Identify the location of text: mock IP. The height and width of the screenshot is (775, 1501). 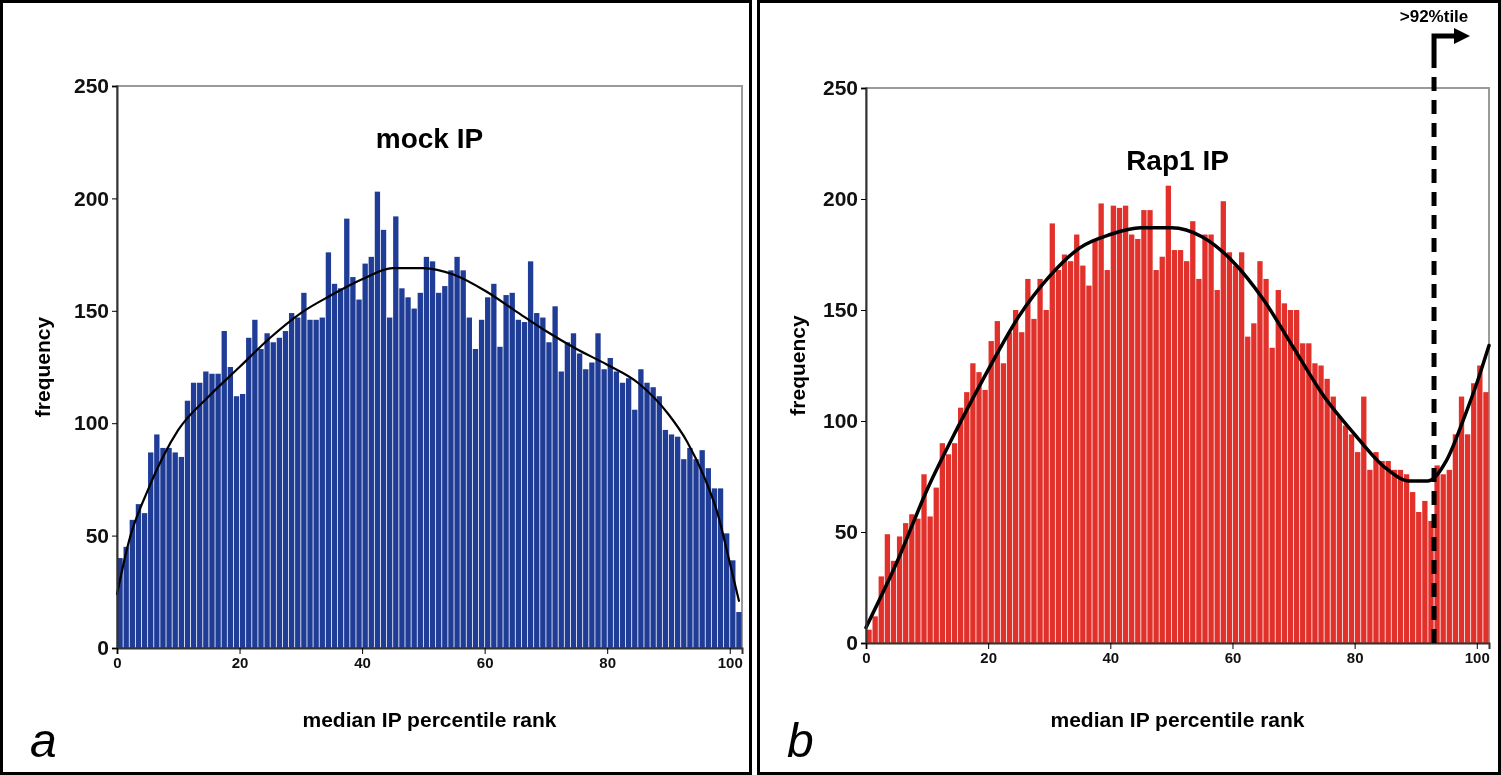
(429, 138).